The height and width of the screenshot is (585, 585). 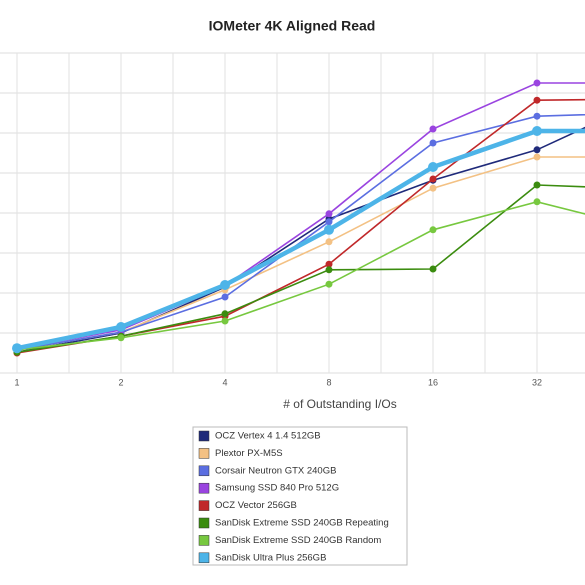 What do you see at coordinates (256, 505) in the screenshot?
I see `legend-label: OCZ Vector 256GB` at bounding box center [256, 505].